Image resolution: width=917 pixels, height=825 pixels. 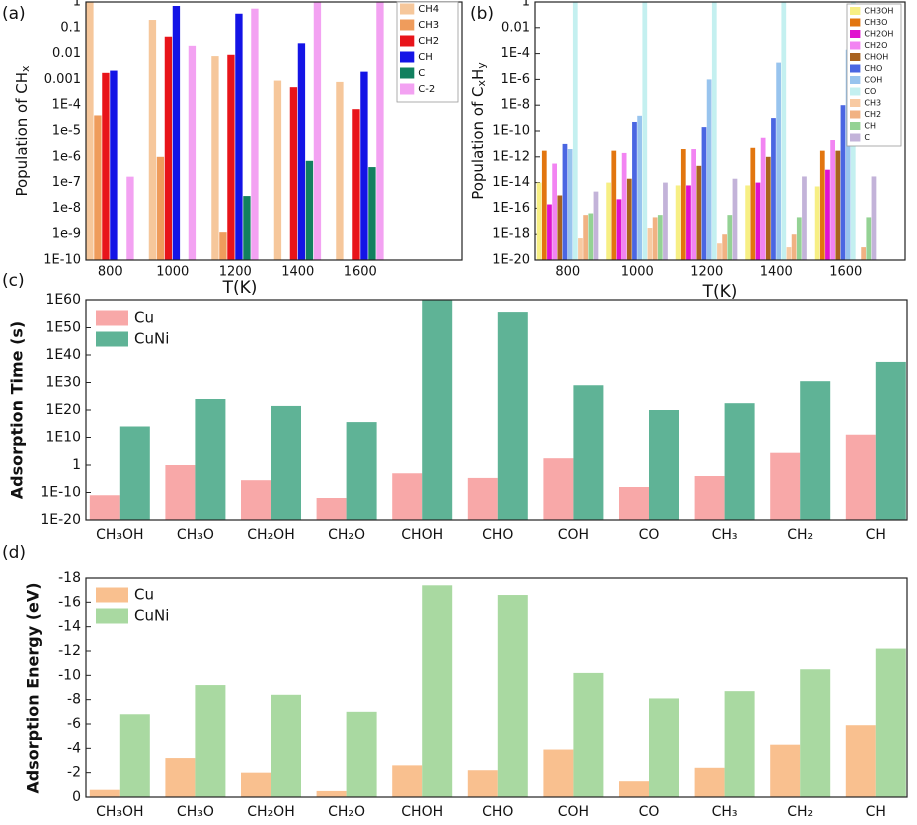 I want to click on x-tick-label: CHO, so click(x=497, y=535).